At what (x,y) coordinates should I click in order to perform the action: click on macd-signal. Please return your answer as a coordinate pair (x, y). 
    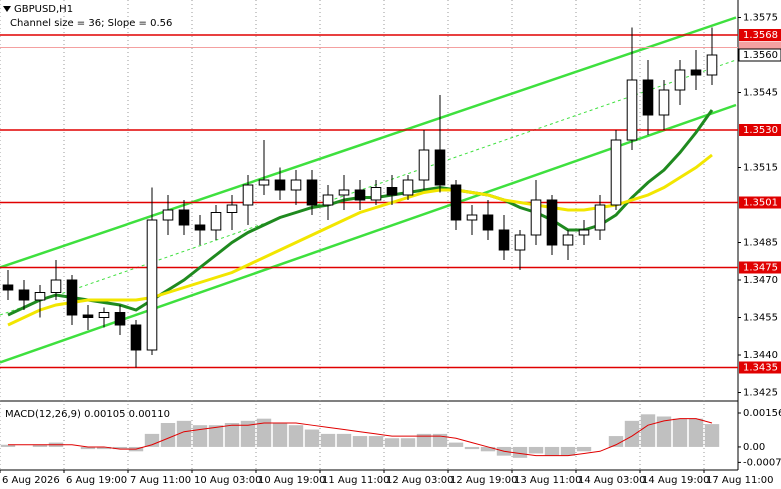
    Looking at the image, I should click on (360, 437).